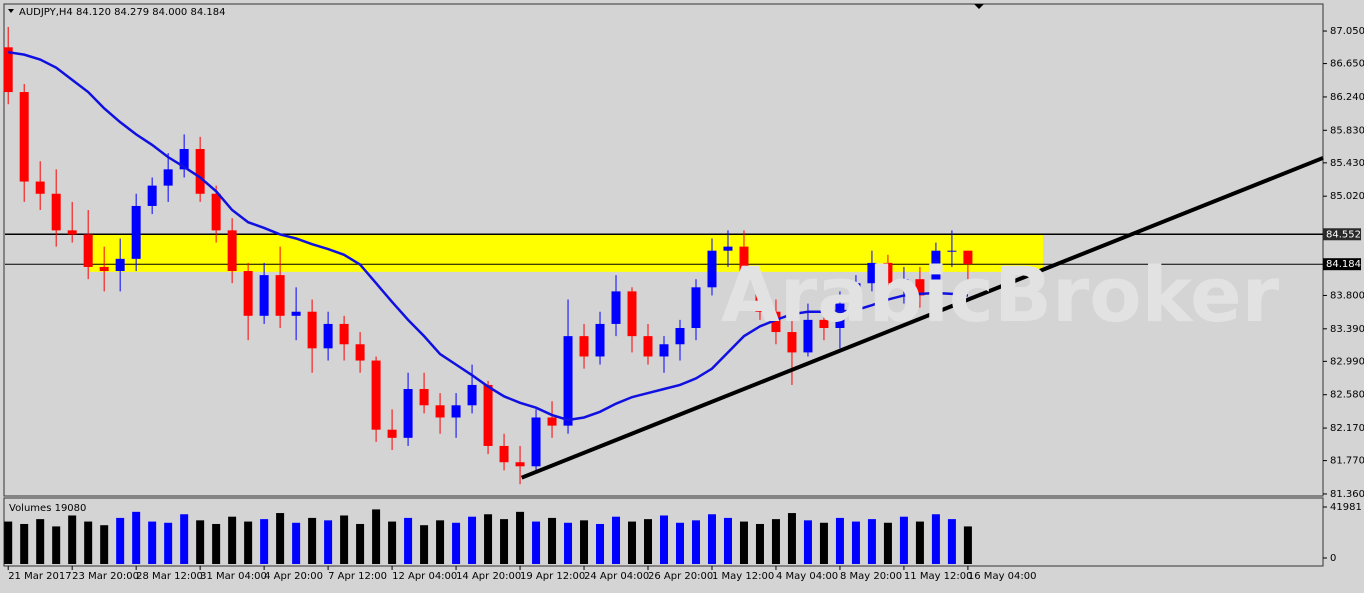  I want to click on volume-title: Volumes 19080, so click(47, 508).